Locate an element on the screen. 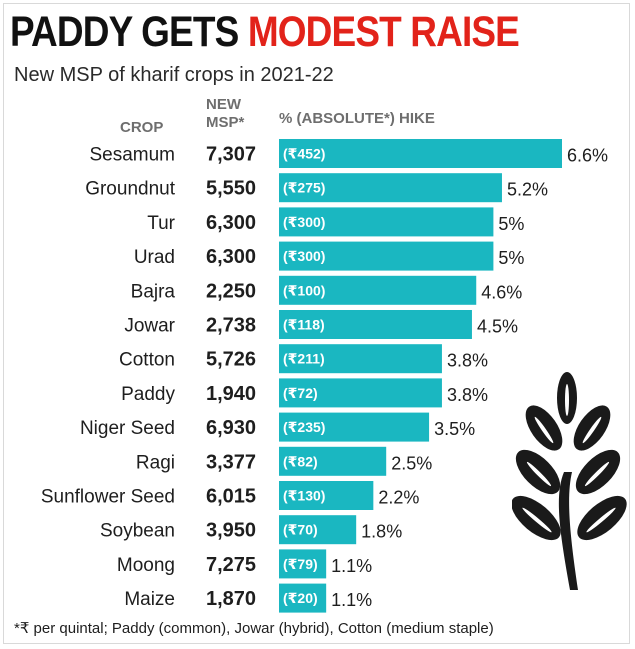 This screenshot has width=635, height=649. absolute-hike-label: (₹235) is located at coordinates (304, 427).